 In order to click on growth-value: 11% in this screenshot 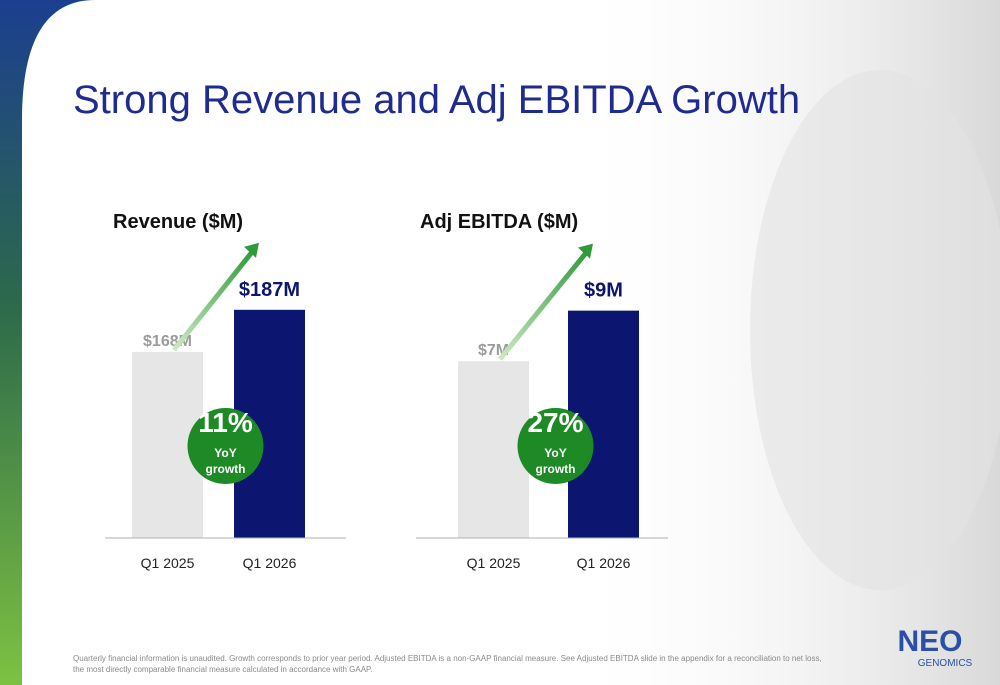, I will do `click(225, 422)`.